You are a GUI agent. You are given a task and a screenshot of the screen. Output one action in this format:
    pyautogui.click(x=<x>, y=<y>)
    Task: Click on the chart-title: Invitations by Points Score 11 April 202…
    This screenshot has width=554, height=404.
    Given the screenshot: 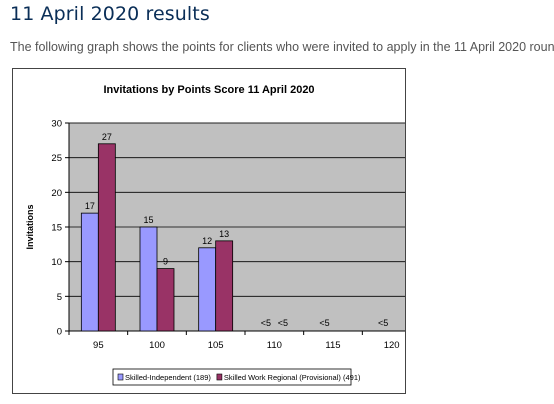 What is the action you would take?
    pyautogui.click(x=208, y=90)
    